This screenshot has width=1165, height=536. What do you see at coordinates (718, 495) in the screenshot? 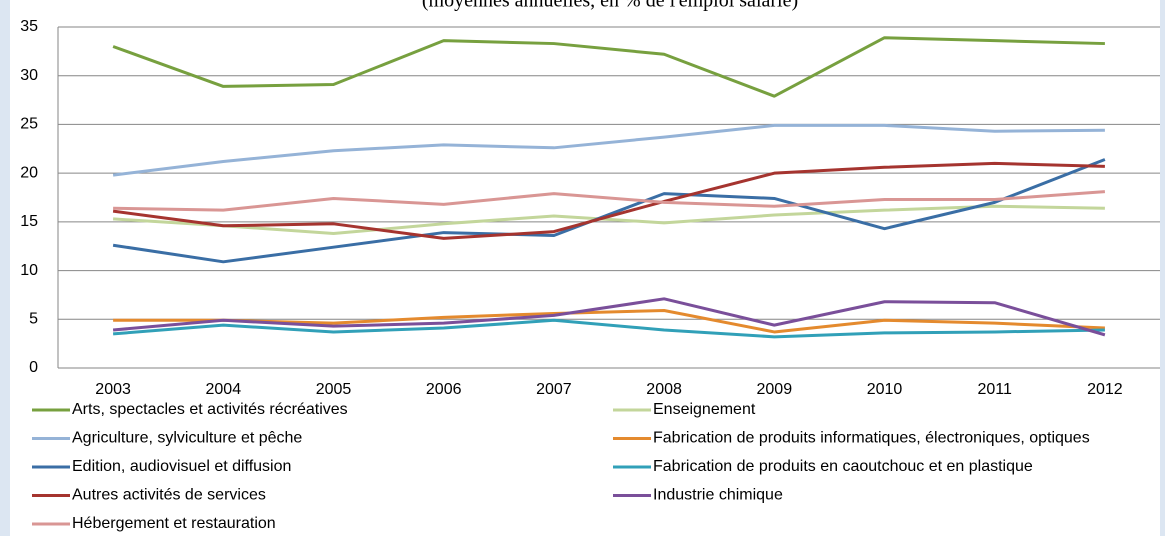
I see `legend-label: Industrie chimique` at bounding box center [718, 495].